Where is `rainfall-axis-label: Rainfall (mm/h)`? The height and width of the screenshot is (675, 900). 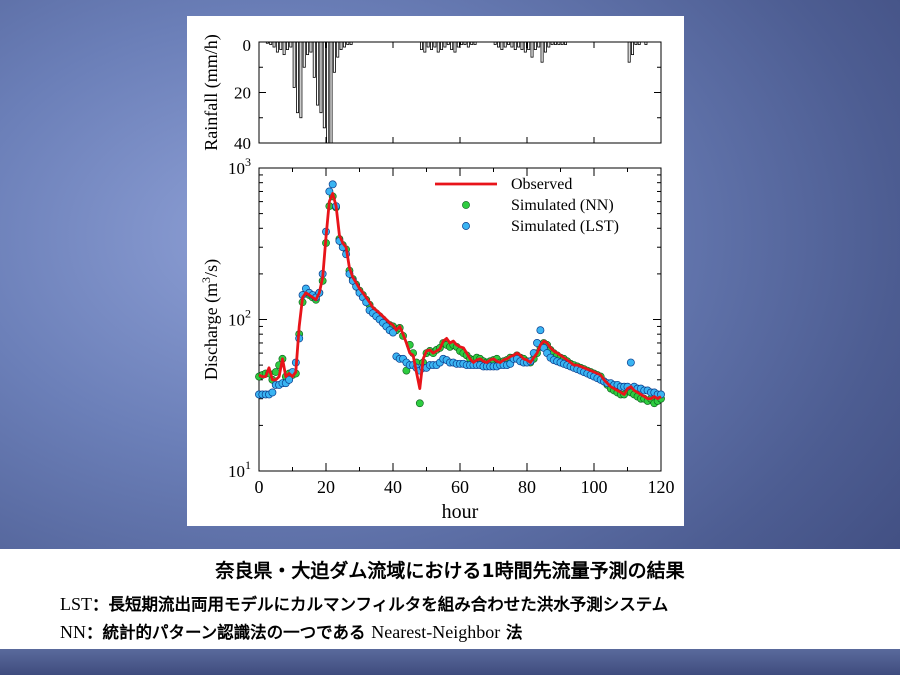 rainfall-axis-label: Rainfall (mm/h) is located at coordinates (211, 92).